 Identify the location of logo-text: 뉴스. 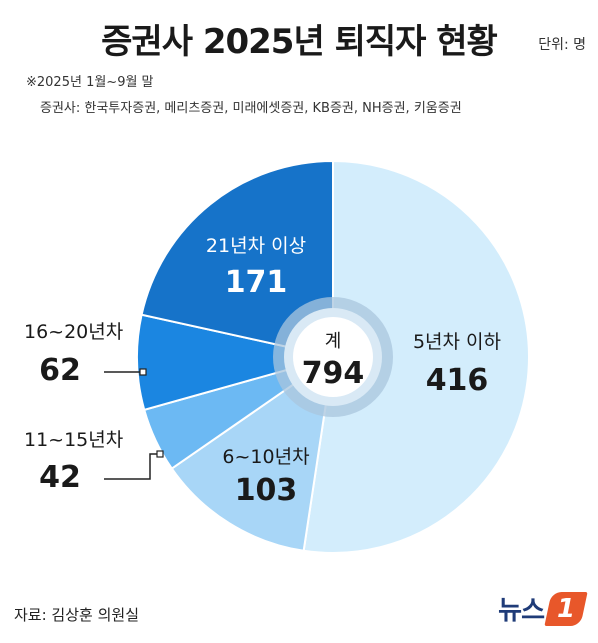
(521, 611).